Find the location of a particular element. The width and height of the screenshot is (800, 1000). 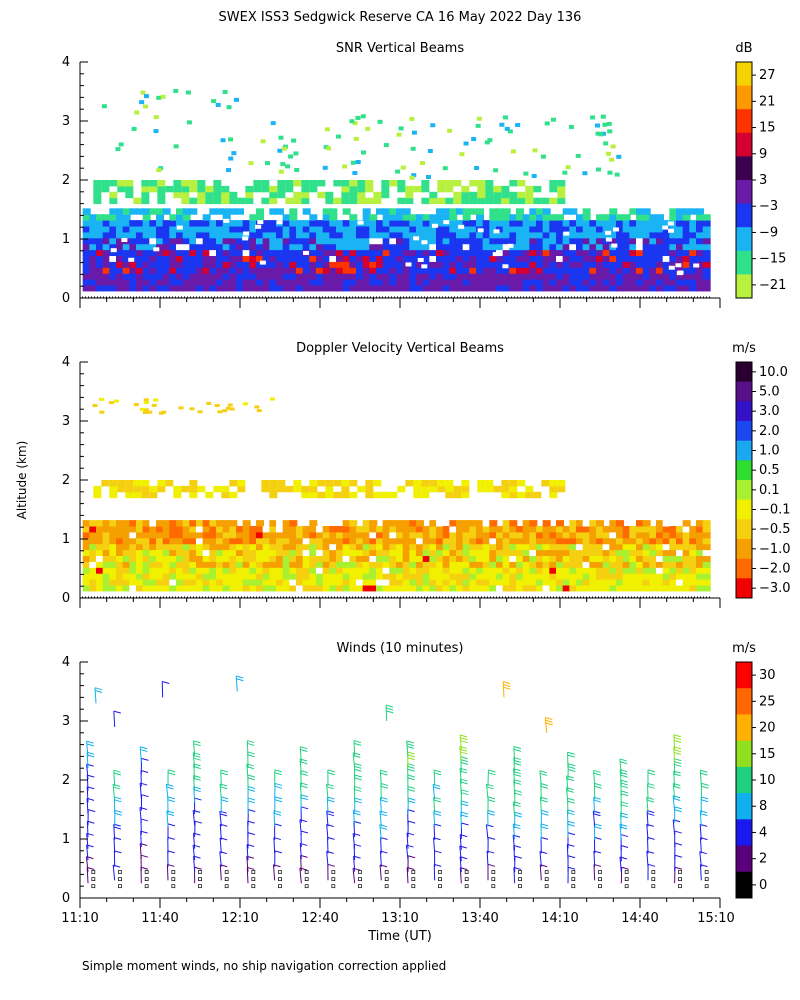

colorbar-units-snr: dB is located at coordinates (743, 48).